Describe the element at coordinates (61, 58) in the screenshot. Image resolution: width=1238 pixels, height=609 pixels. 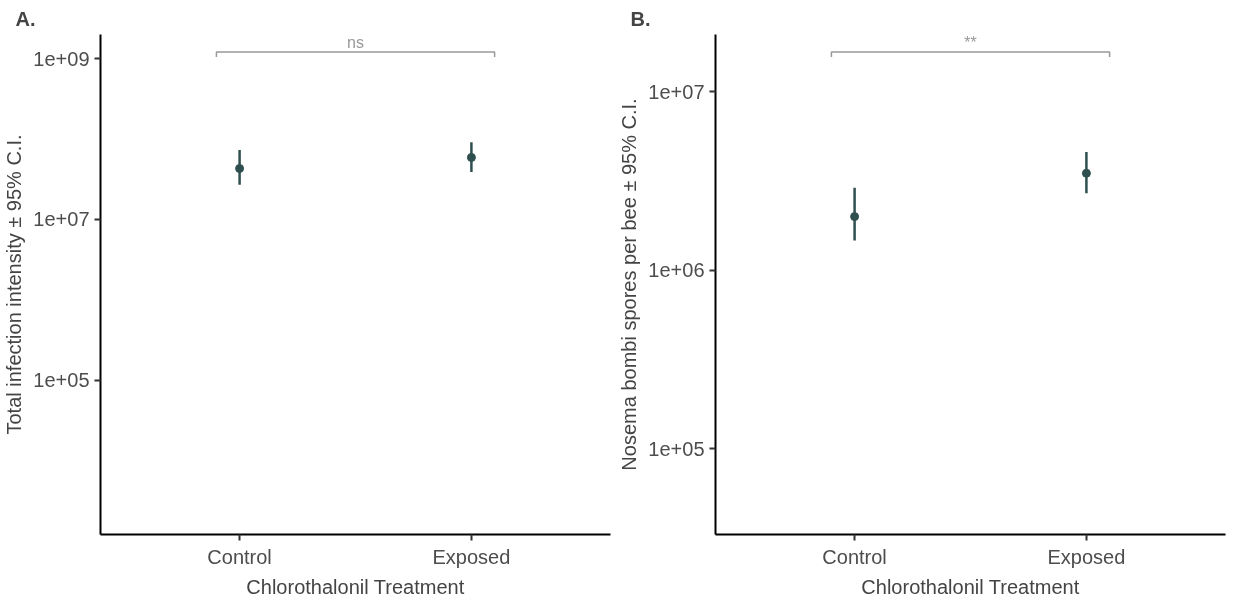
I see `y-tick-label: 1e+09` at that location.